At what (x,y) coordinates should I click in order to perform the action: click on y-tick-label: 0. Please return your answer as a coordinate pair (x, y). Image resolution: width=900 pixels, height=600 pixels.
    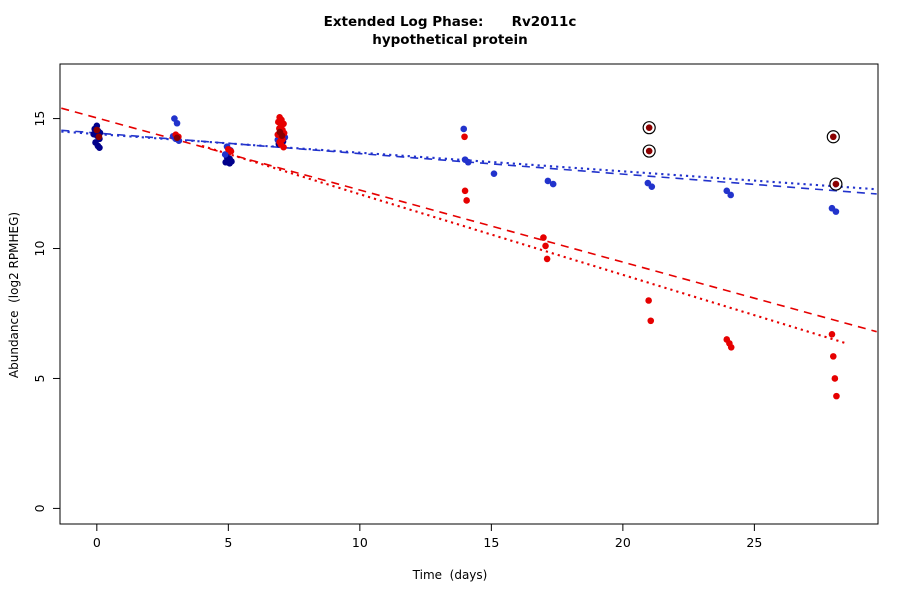
    Looking at the image, I should click on (39, 508).